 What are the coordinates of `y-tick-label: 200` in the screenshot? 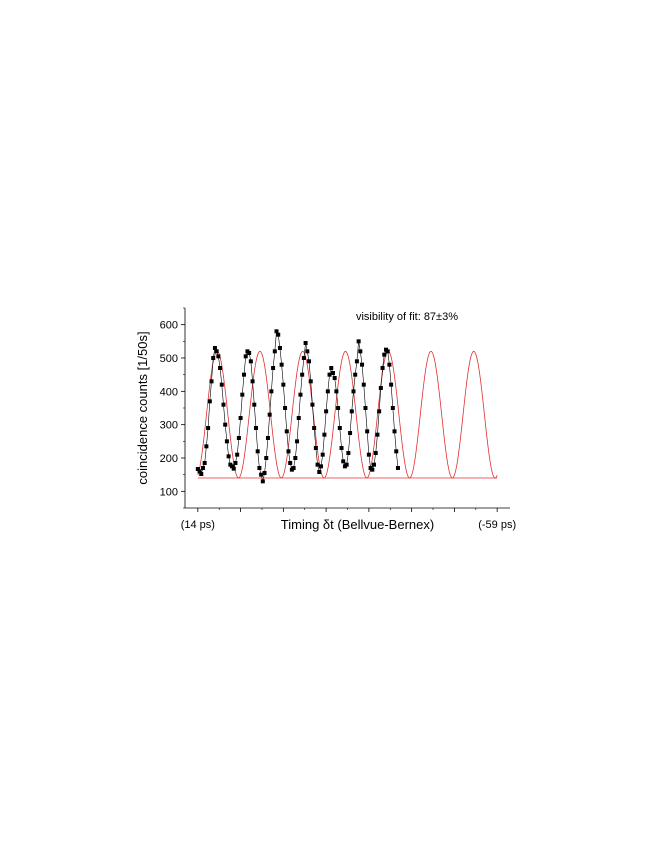 It's located at (169, 459).